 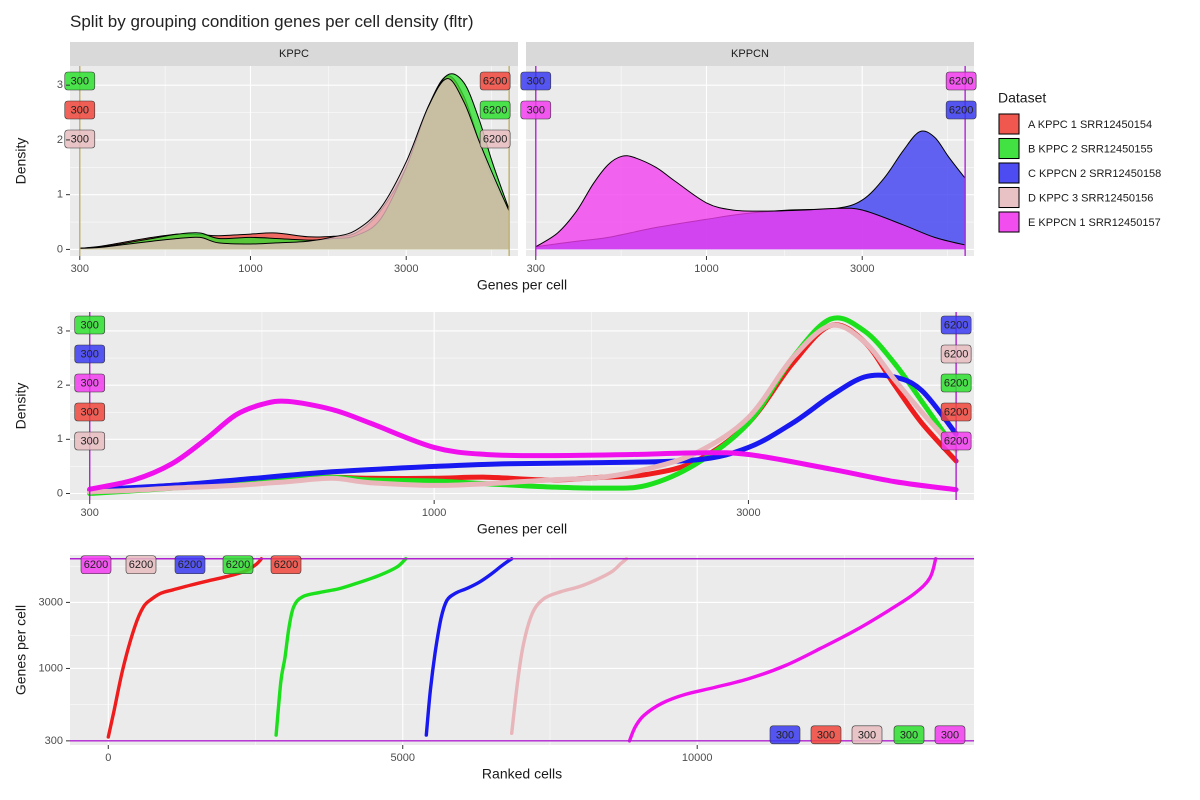 What do you see at coordinates (190, 565) in the screenshot?
I see `row3-badge-c-6200-text: 6200` at bounding box center [190, 565].